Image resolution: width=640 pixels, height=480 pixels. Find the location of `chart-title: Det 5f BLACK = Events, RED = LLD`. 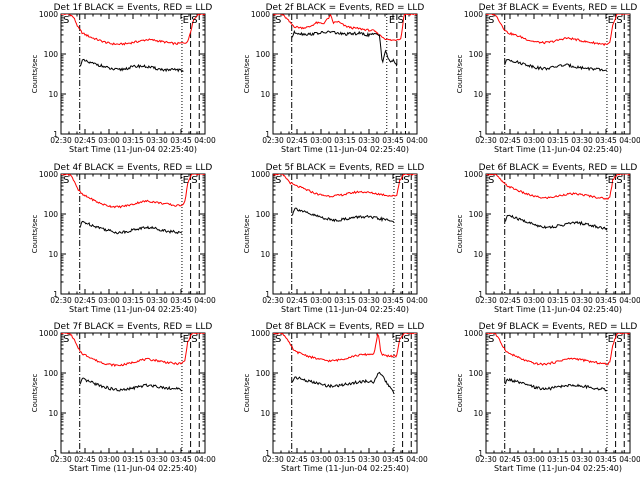

chart-title: Det 5f BLACK = Events, RED = LLD is located at coordinates (345, 168).